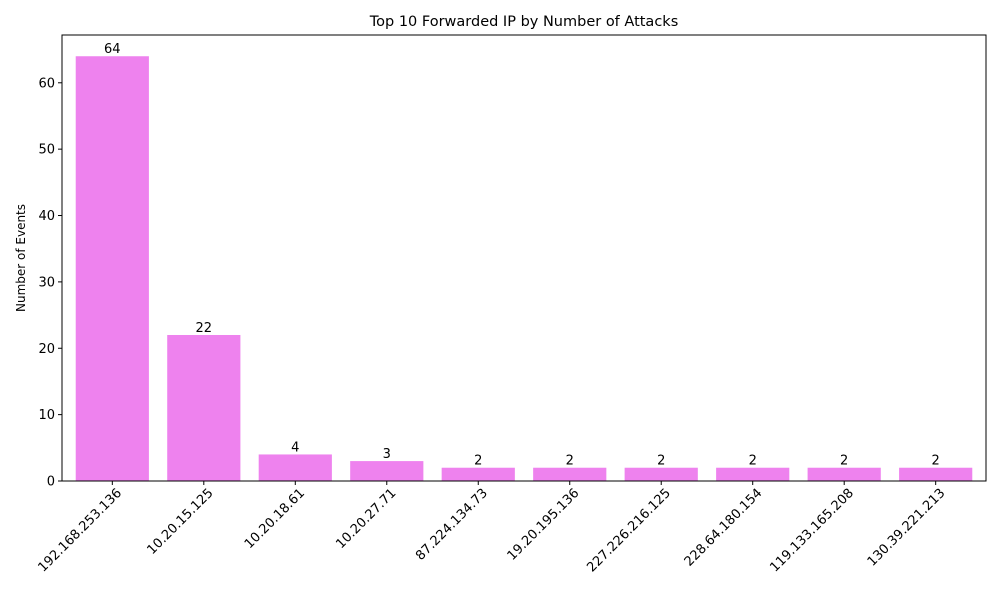 This screenshot has height=600, width=1000. Describe the element at coordinates (46, 216) in the screenshot. I see `y-tick-label: 40` at that location.